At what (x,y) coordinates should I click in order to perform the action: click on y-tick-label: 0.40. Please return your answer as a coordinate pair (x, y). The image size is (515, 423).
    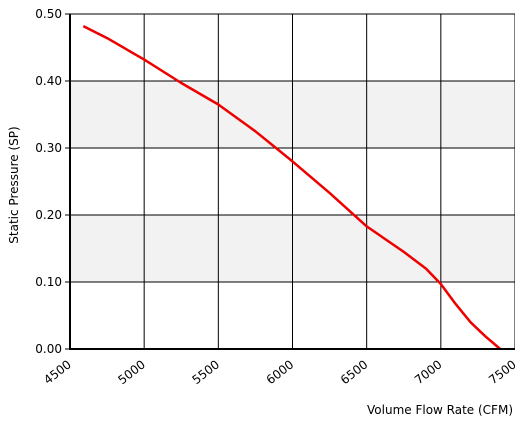
    Looking at the image, I should click on (48, 81).